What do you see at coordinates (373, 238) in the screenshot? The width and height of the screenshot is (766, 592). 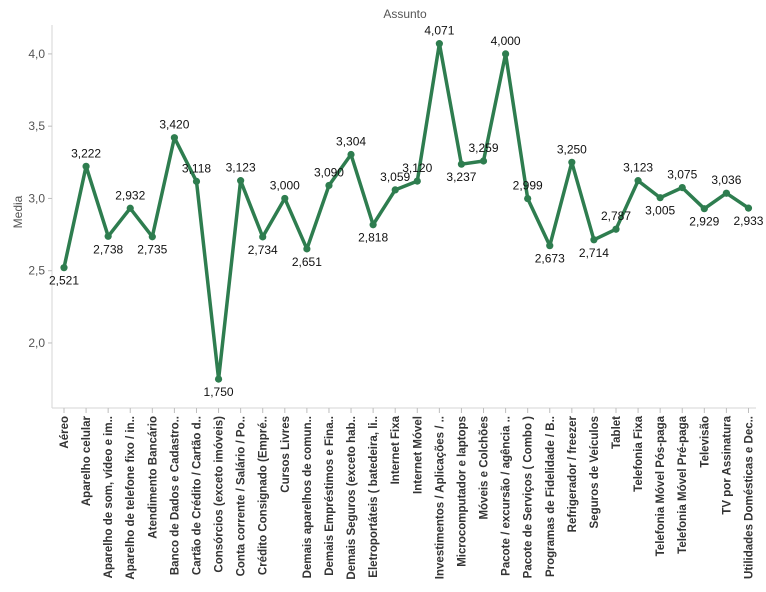 I see `data-label: 2,818` at bounding box center [373, 238].